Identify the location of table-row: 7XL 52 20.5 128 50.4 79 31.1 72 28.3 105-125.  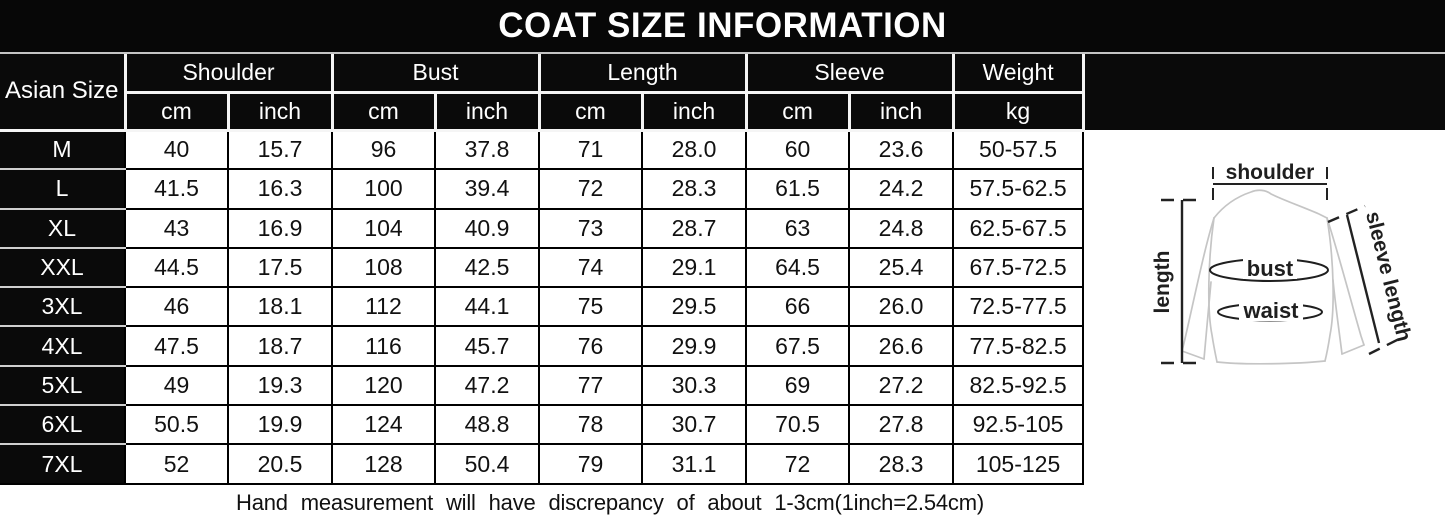
(542, 464).